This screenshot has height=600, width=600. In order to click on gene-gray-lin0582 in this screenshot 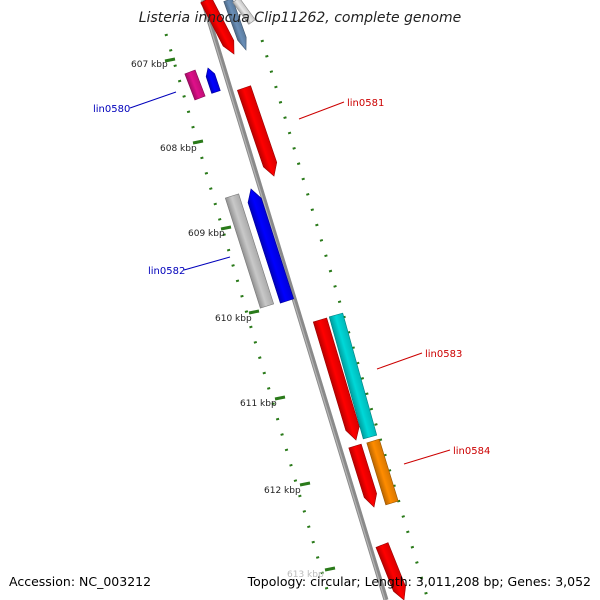, I will do `click(249, 251)`.